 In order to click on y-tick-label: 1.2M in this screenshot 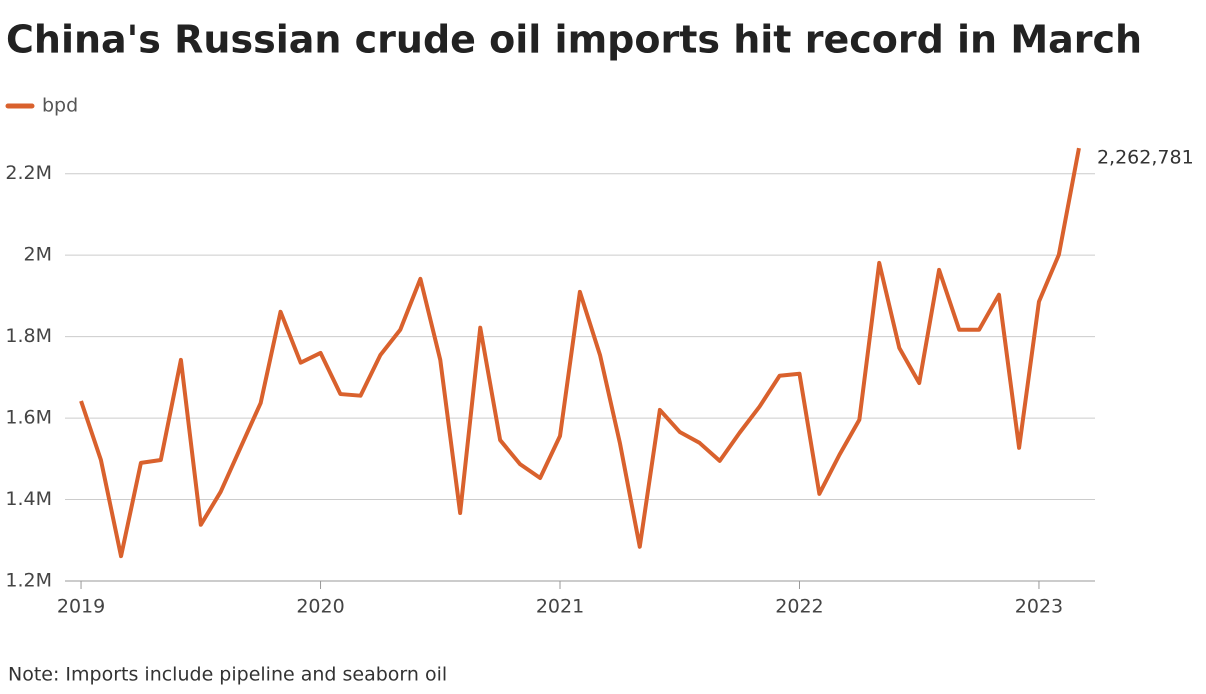, I will do `click(28, 581)`.